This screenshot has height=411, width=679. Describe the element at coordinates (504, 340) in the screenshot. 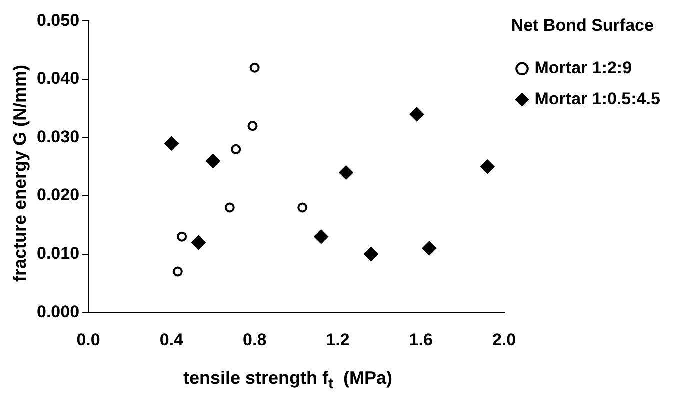

I see `x-tick-label: 2.0` at that location.